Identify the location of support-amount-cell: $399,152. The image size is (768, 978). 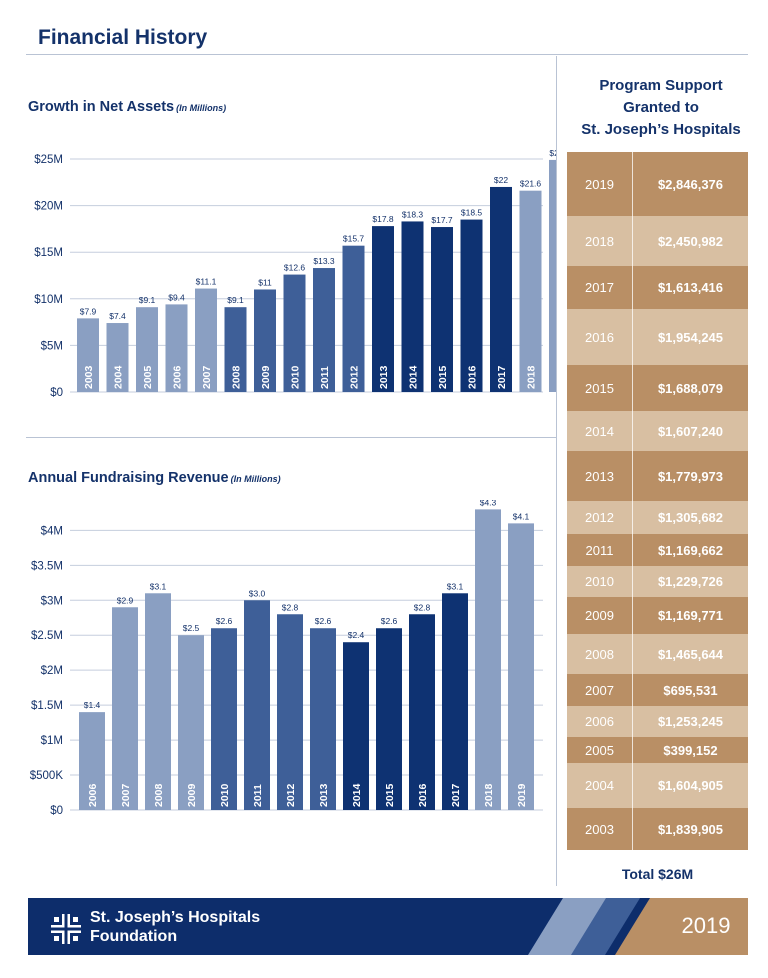
(690, 750).